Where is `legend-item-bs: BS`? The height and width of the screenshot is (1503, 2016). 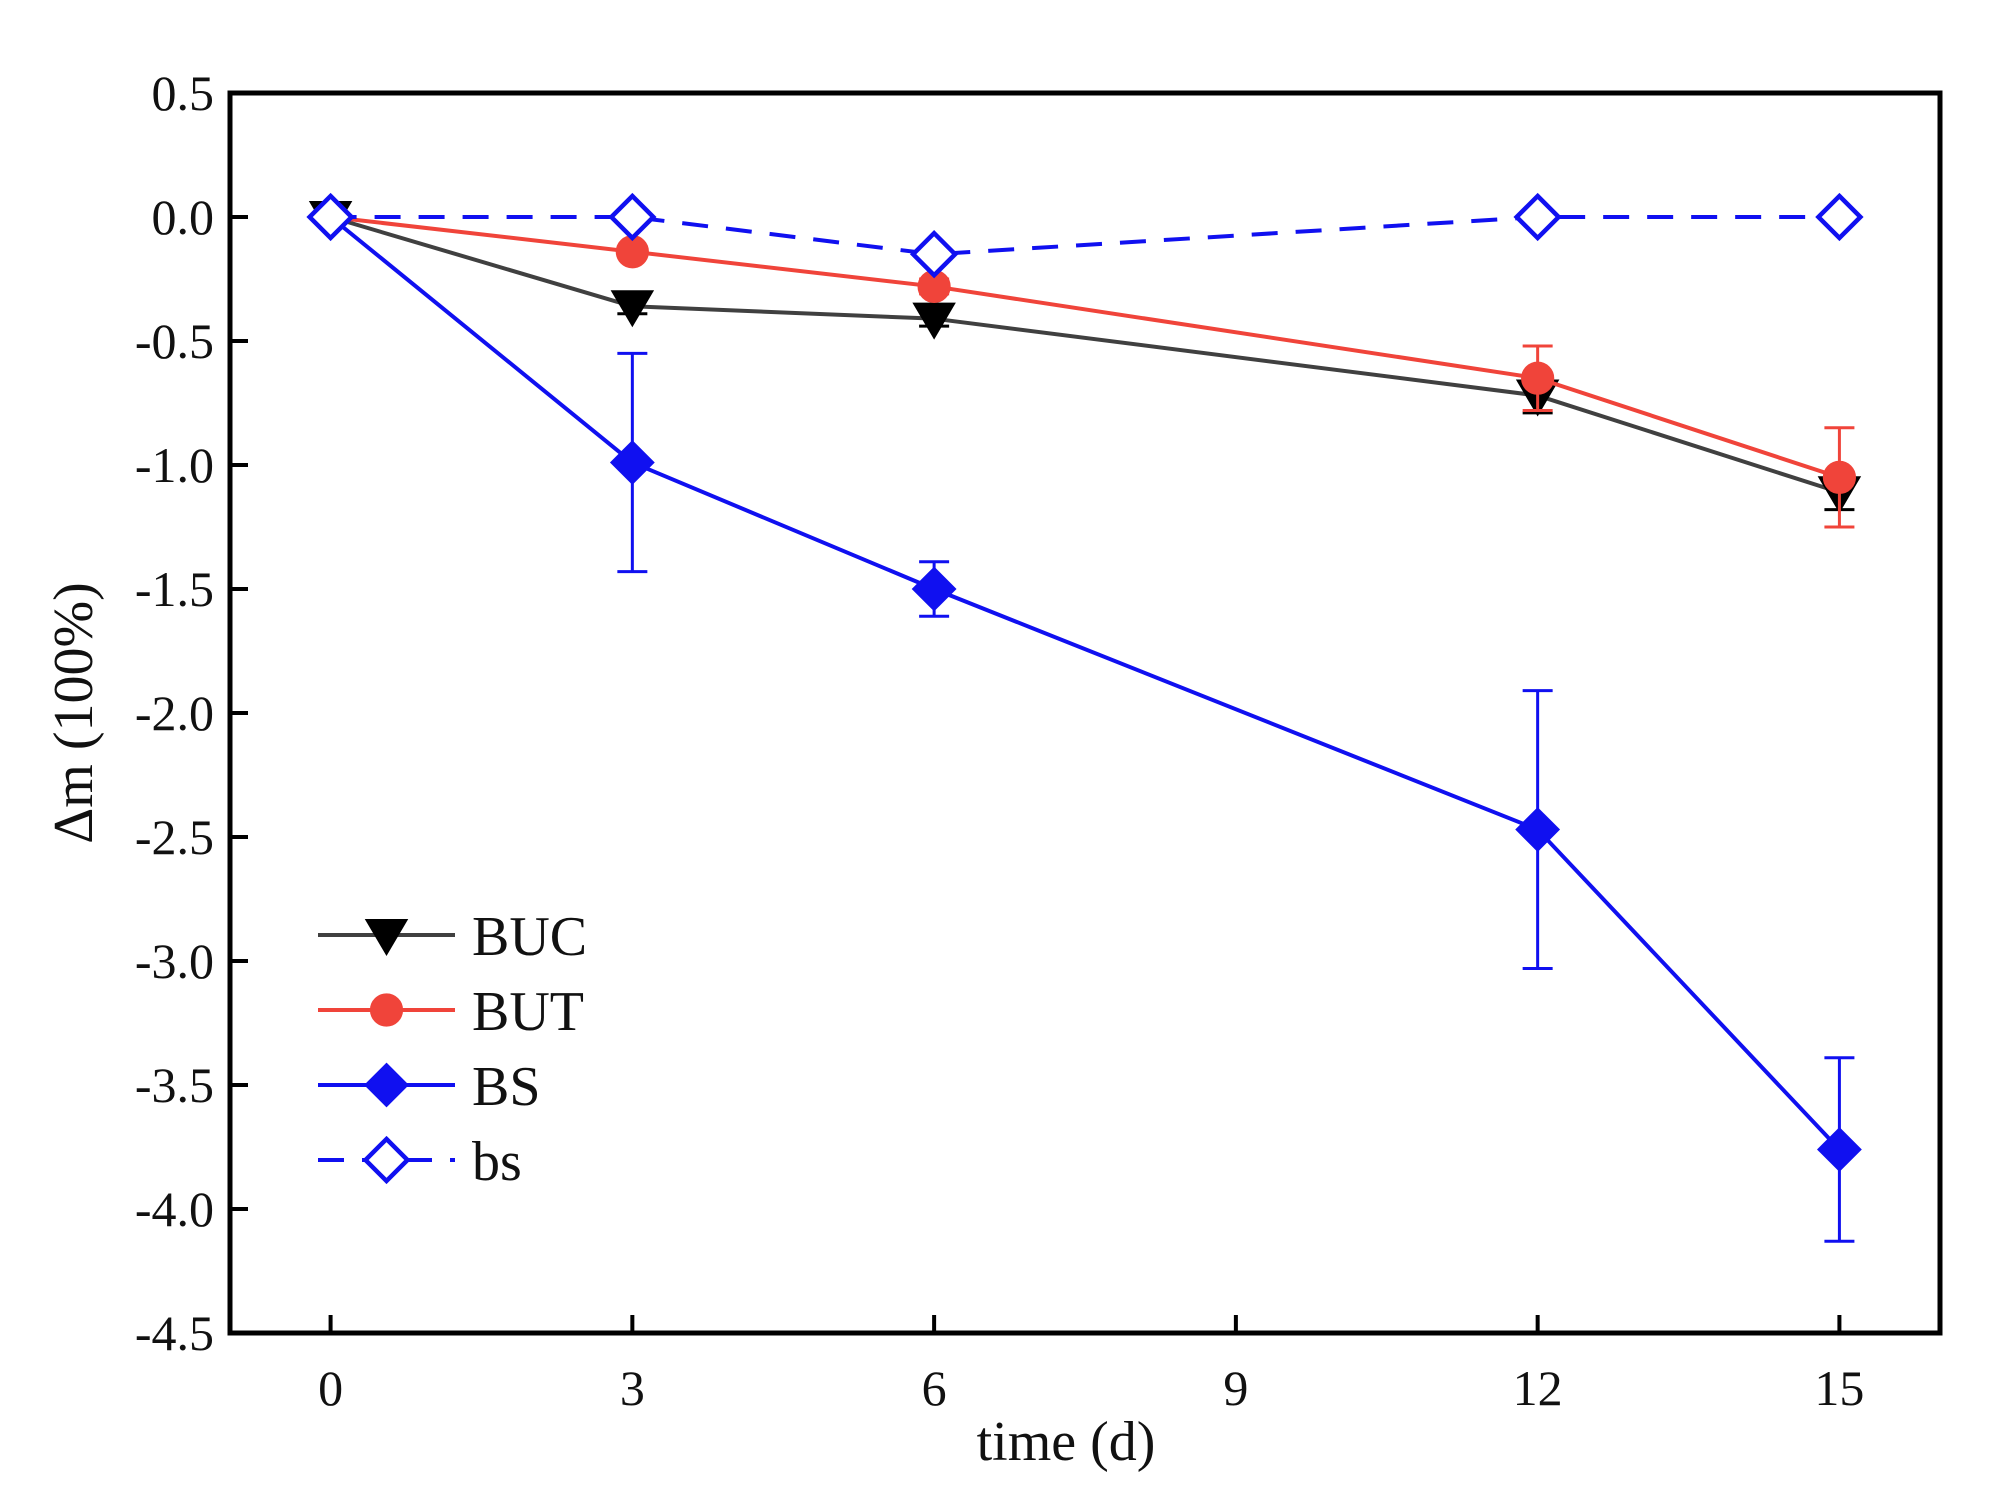 legend-item-bs: BS is located at coordinates (429, 1087).